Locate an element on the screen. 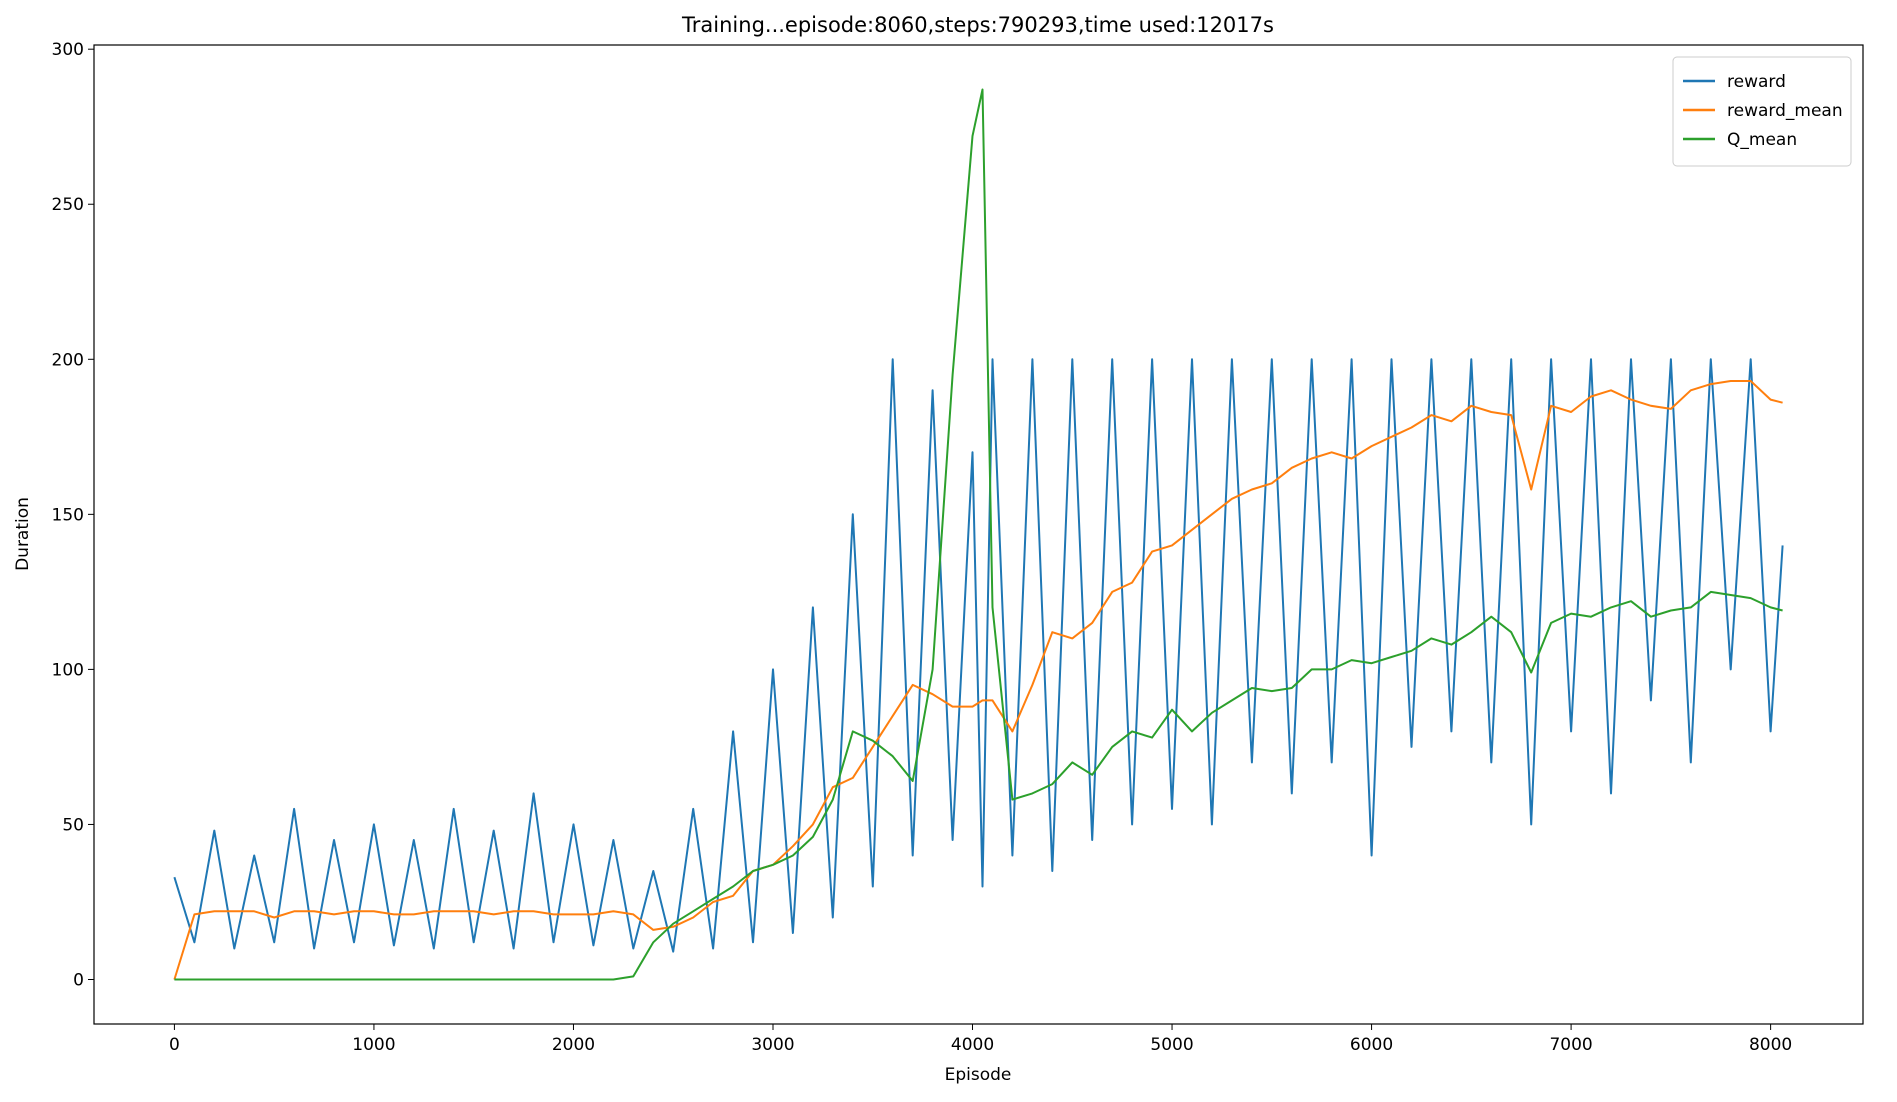 Image resolution: width=1897 pixels, height=1102 pixels. y-tick-label: 150 is located at coordinates (68, 515).